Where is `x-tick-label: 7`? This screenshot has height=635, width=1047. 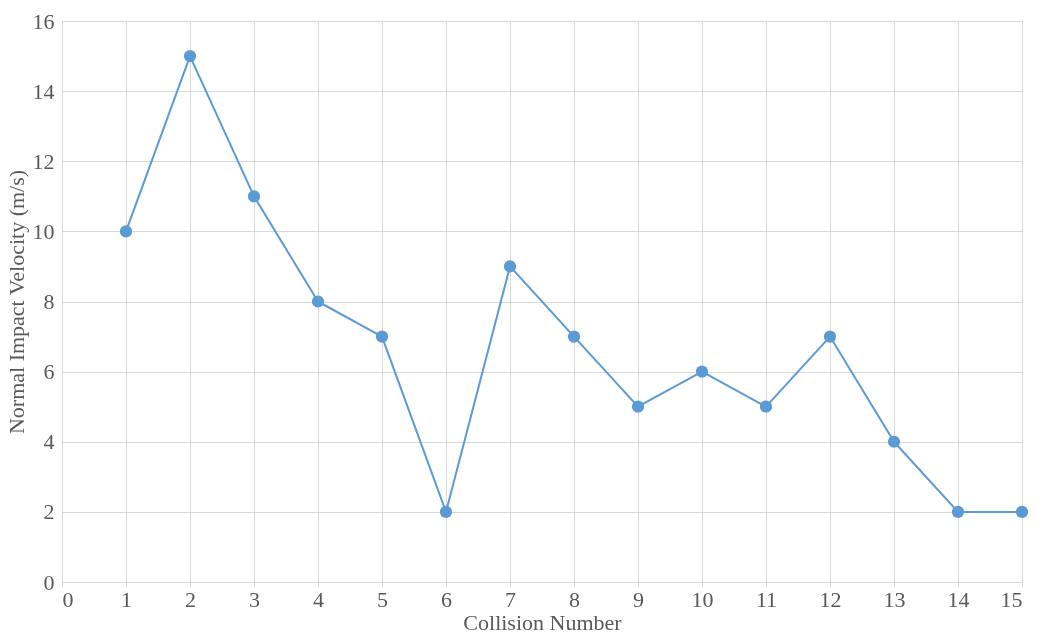 x-tick-label: 7 is located at coordinates (510, 599).